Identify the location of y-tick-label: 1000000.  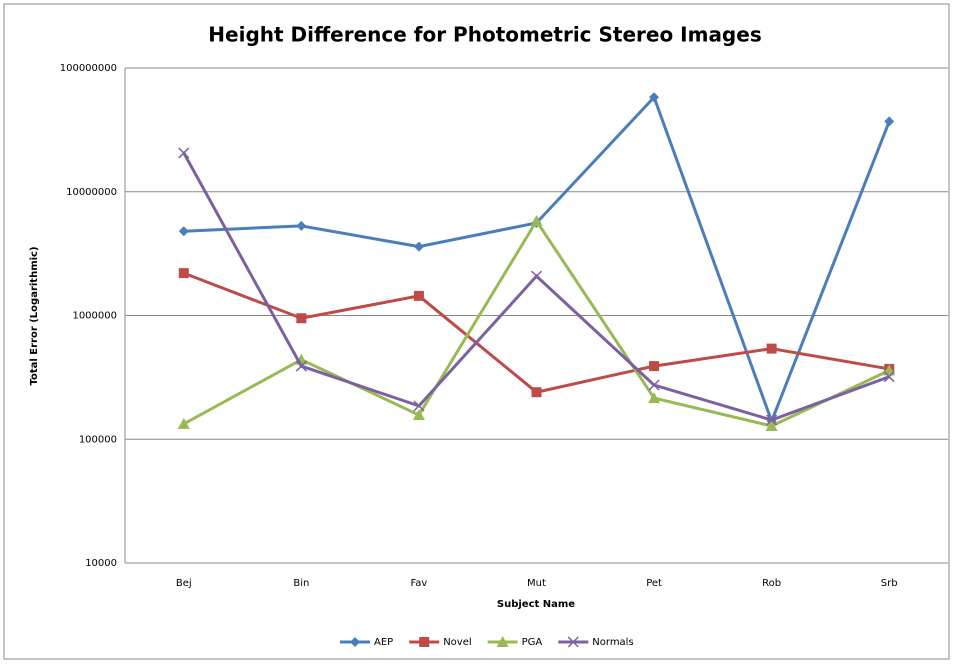
(94, 316).